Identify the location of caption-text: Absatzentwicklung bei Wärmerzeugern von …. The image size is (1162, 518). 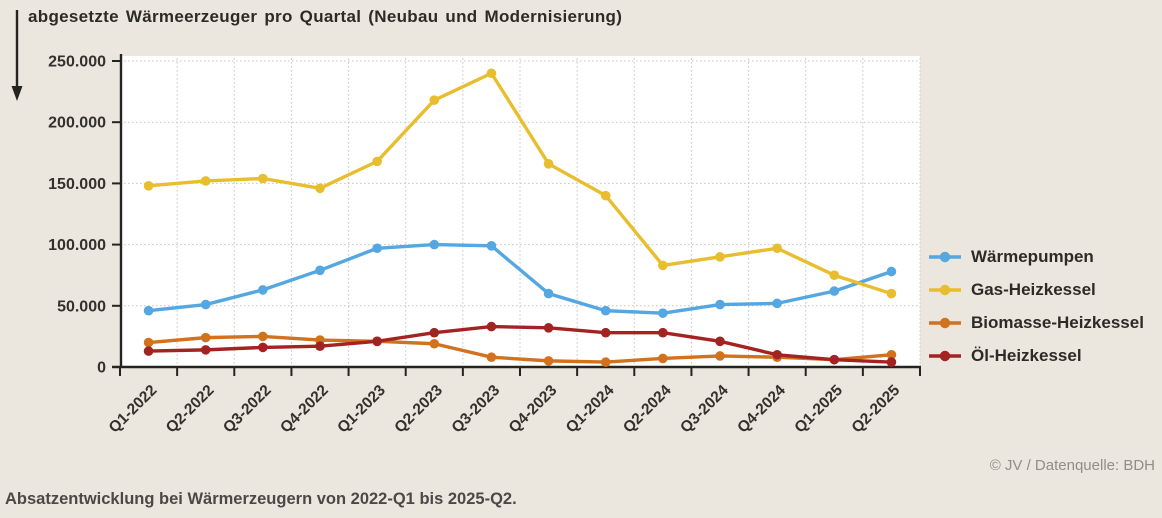
(261, 499).